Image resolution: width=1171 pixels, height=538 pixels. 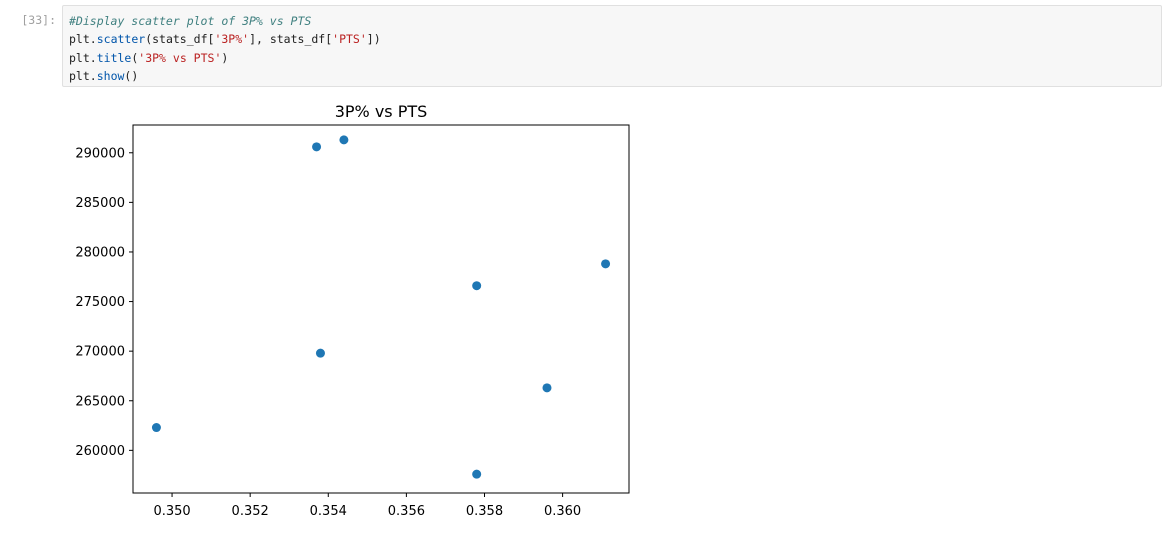 What do you see at coordinates (100, 203) in the screenshot?
I see `y-tick-label: 285000` at bounding box center [100, 203].